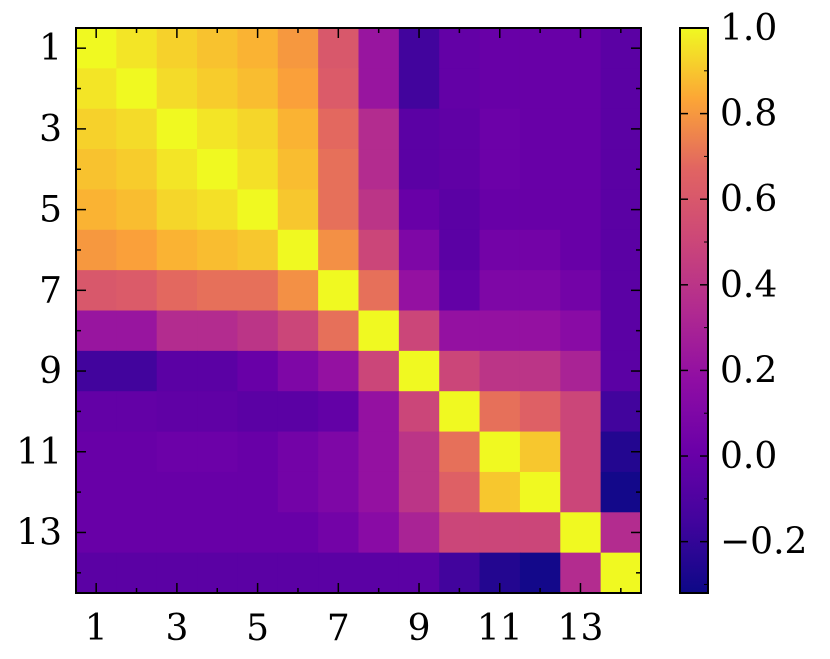 This screenshot has width=830, height=659. What do you see at coordinates (748, 285) in the screenshot?
I see `colorbar-tick-label: 0.4` at bounding box center [748, 285].